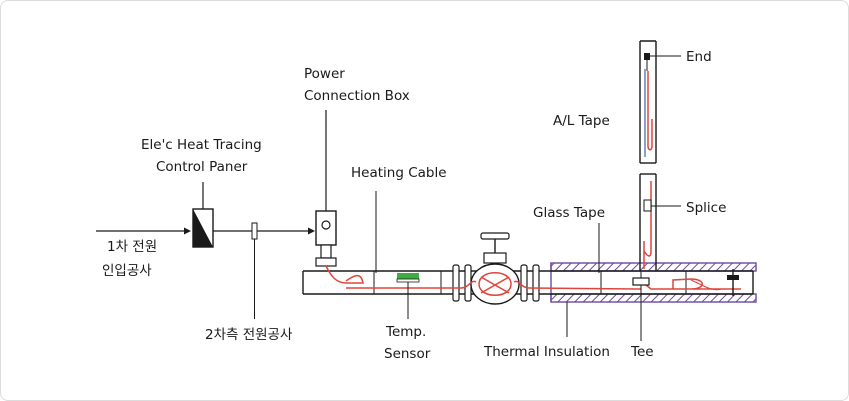 This screenshot has height=401, width=849. What do you see at coordinates (201, 145) in the screenshot?
I see `control-panel-label-line1: Ele'c Heat Tracing` at bounding box center [201, 145].